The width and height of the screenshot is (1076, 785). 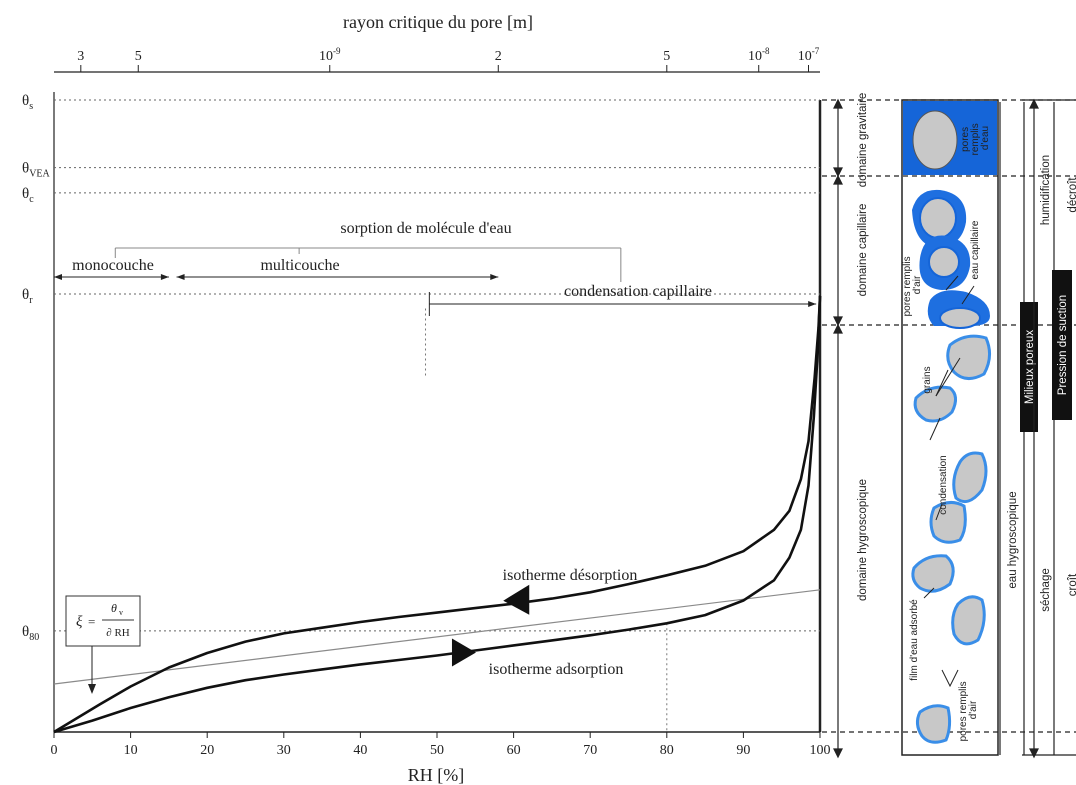 I want to click on milieux-poreux-label: Milieux poreux, so click(x=1030, y=367).